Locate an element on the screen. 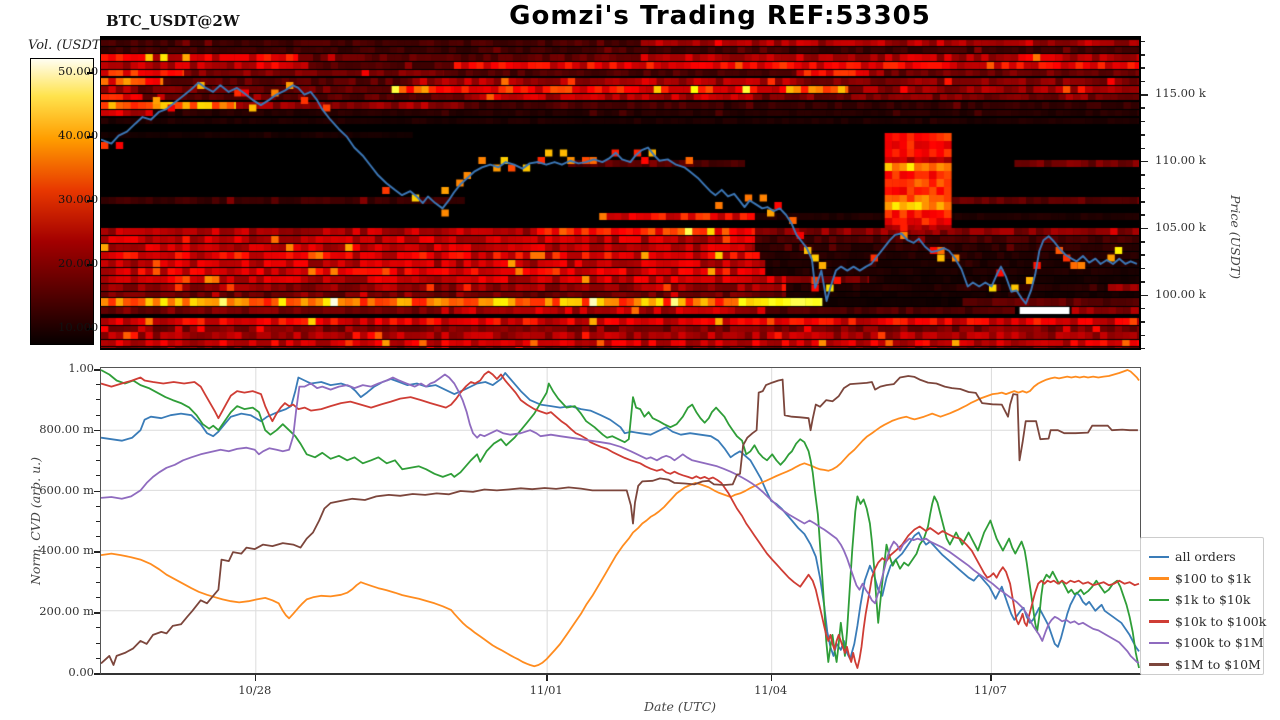 This screenshot has height=720, width=1280. colorbar-tick-label: 30.000 M is located at coordinates (86, 199).